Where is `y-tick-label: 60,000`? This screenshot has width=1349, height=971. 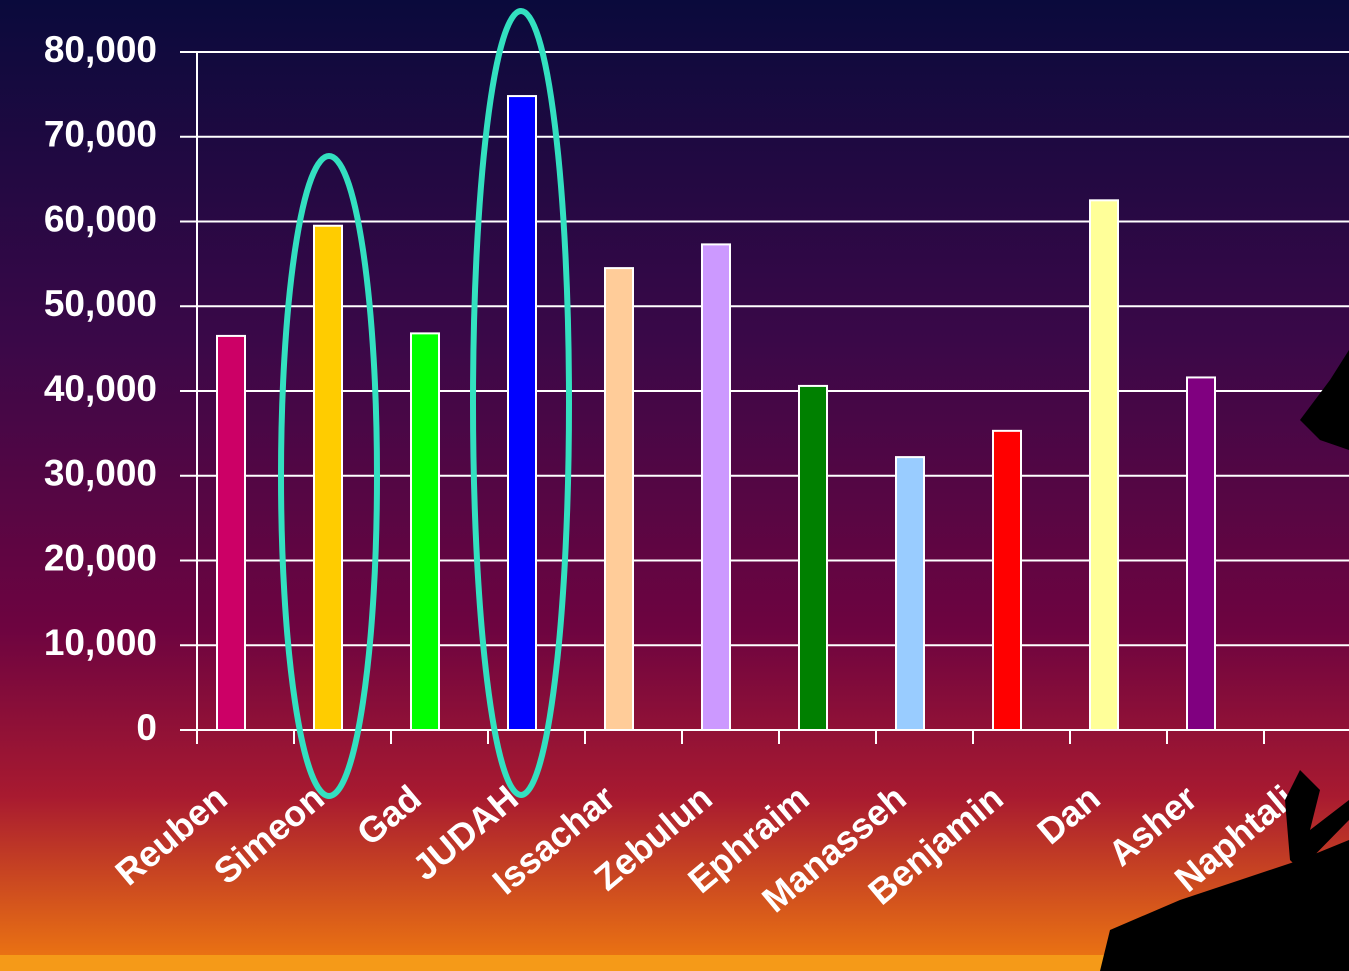 y-tick-label: 60,000 is located at coordinates (100, 218).